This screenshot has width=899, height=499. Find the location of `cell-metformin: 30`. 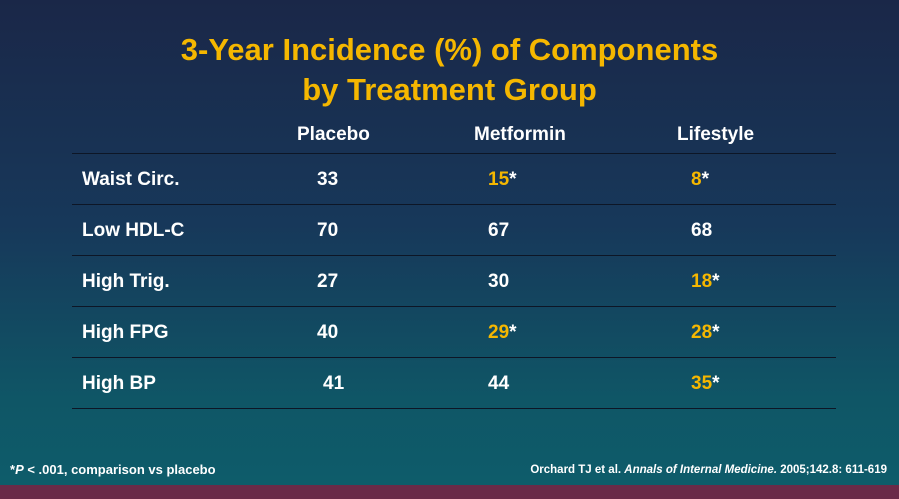

cell-metformin: 30 is located at coordinates (498, 282).